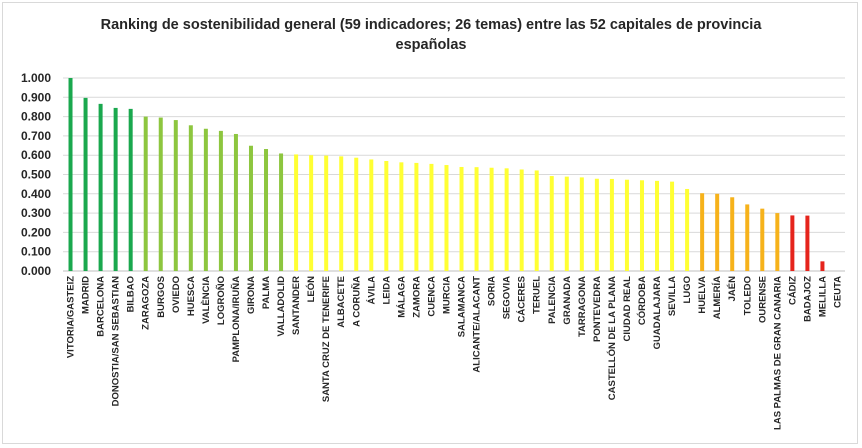  I want to click on x-tick-label: MURCIA, so click(446, 295).